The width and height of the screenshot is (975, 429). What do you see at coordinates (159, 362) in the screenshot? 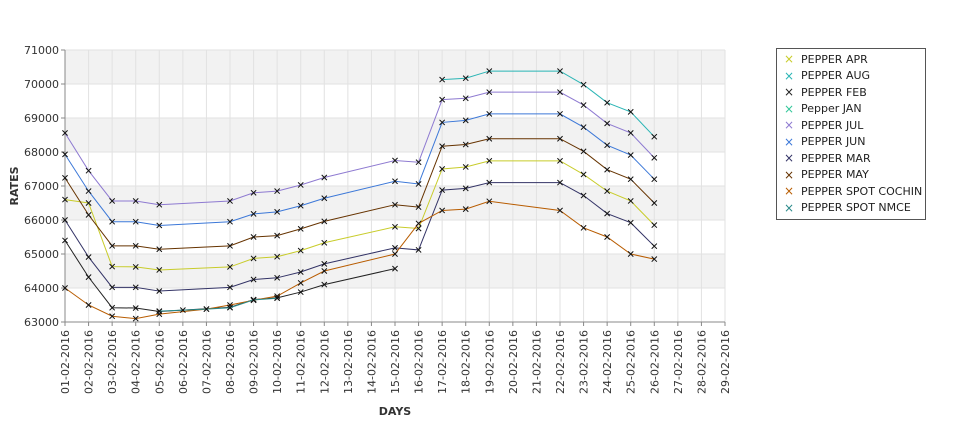
I see `x-tick-label: 05-02-2016` at bounding box center [159, 362].